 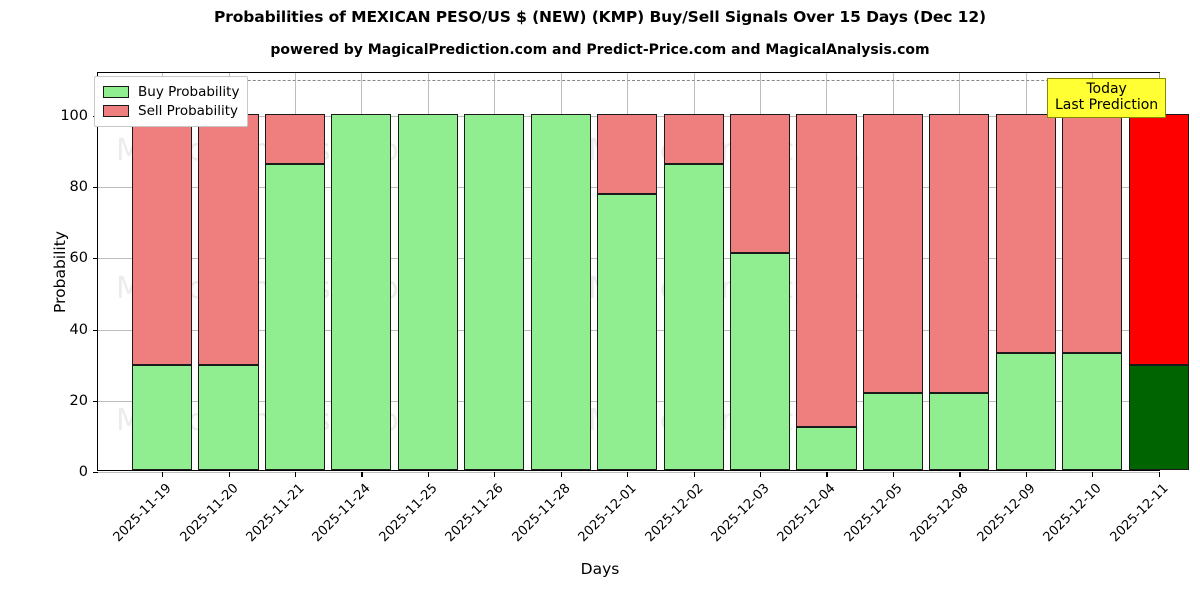 I want to click on today-annotation-line1: Today, so click(x=1106, y=89).